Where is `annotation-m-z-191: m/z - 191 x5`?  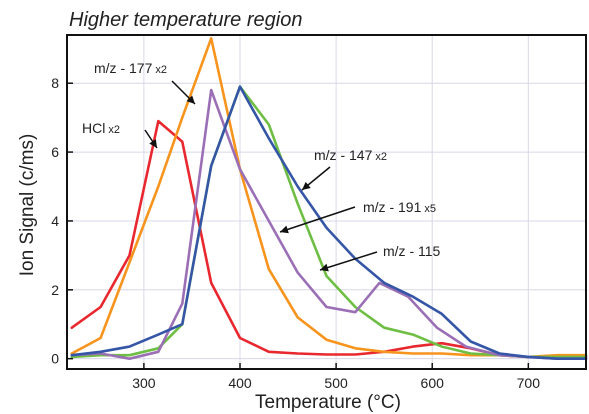 annotation-m-z-191: m/z - 191 x5 is located at coordinates (357, 216).